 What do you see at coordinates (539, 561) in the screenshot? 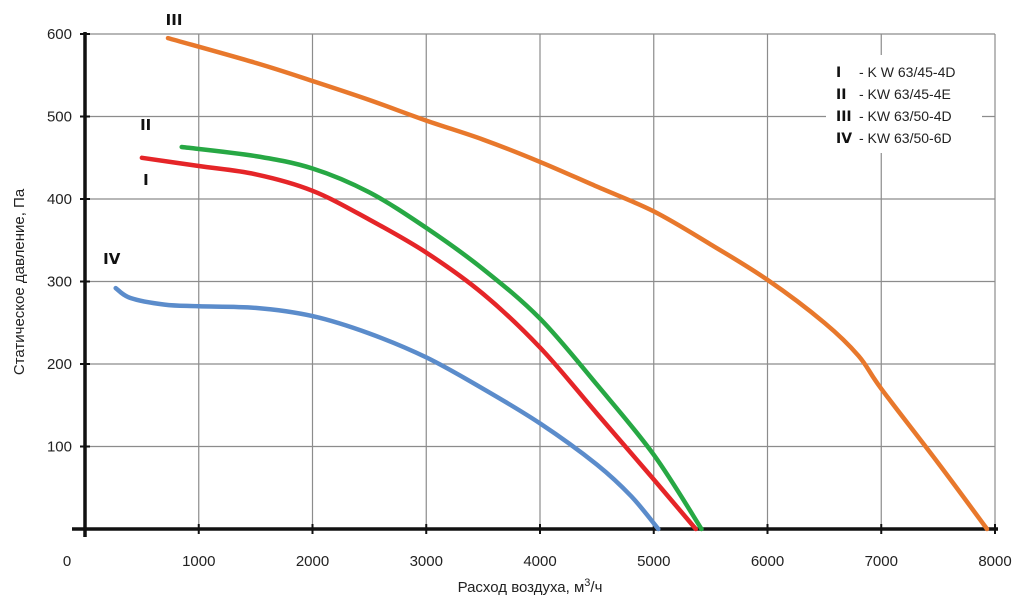
I see `x-tick-label: 4000` at bounding box center [539, 561].